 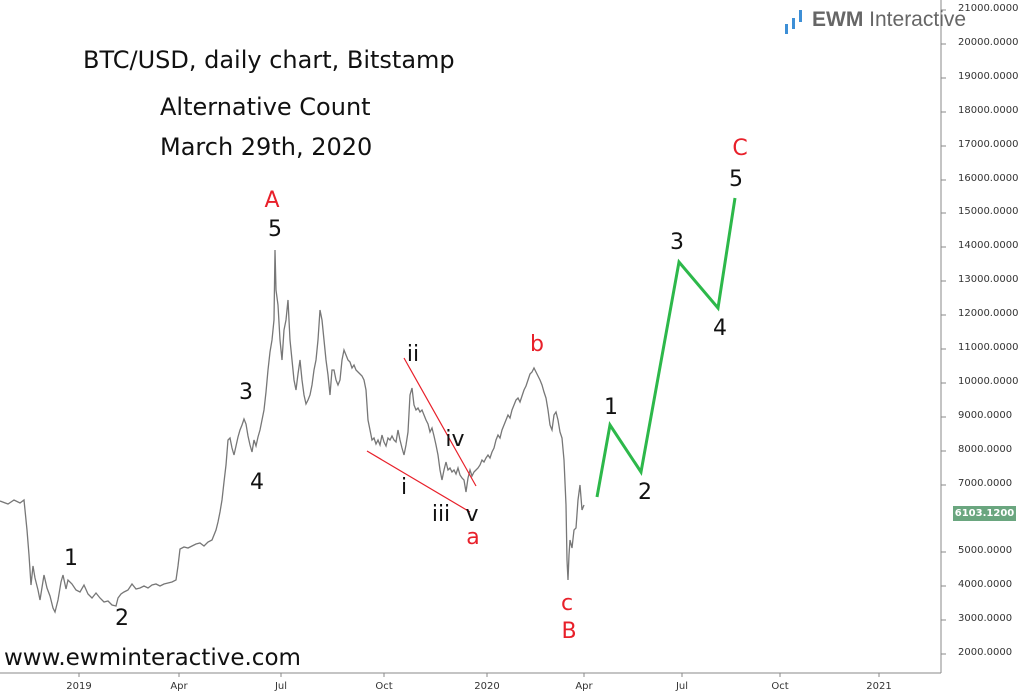 I want to click on x-tick-label: 2020, so click(x=487, y=686).